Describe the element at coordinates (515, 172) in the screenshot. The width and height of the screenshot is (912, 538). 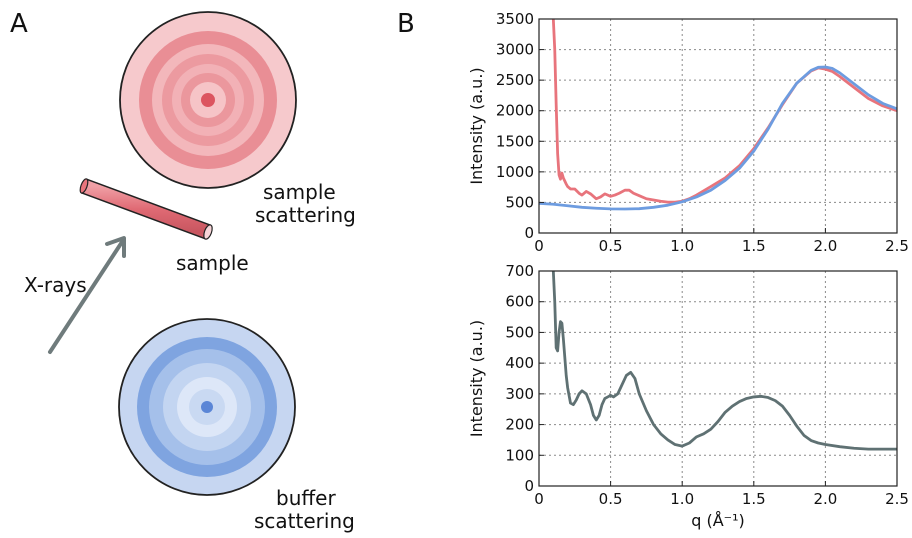
I see `y-tick-label: 1000` at that location.